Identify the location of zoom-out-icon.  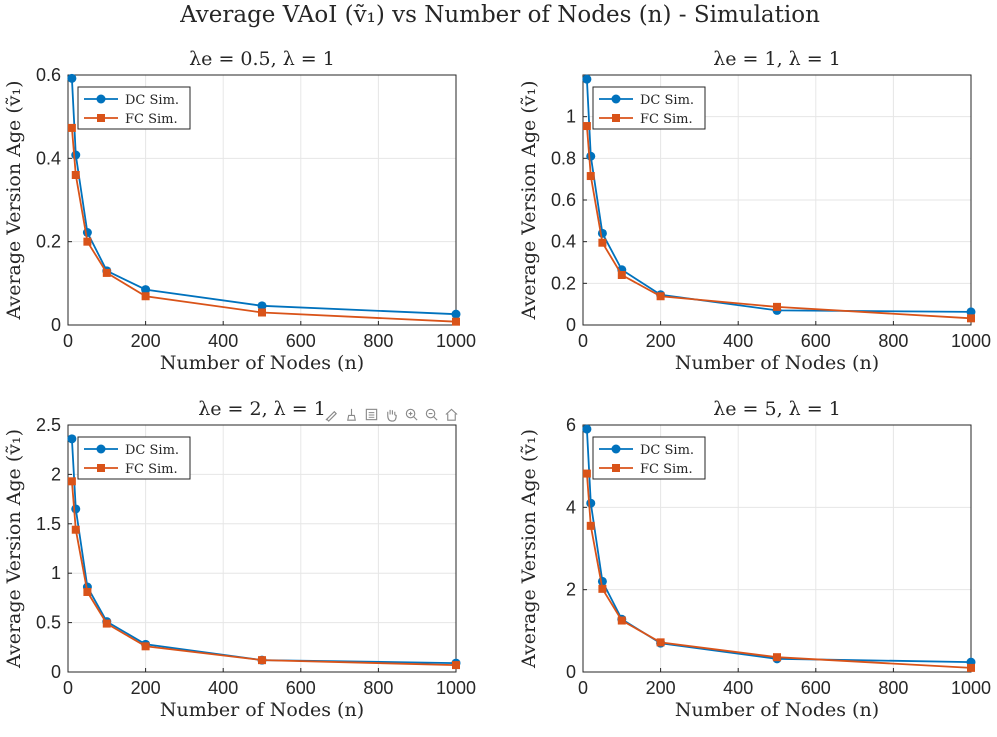
(431, 414).